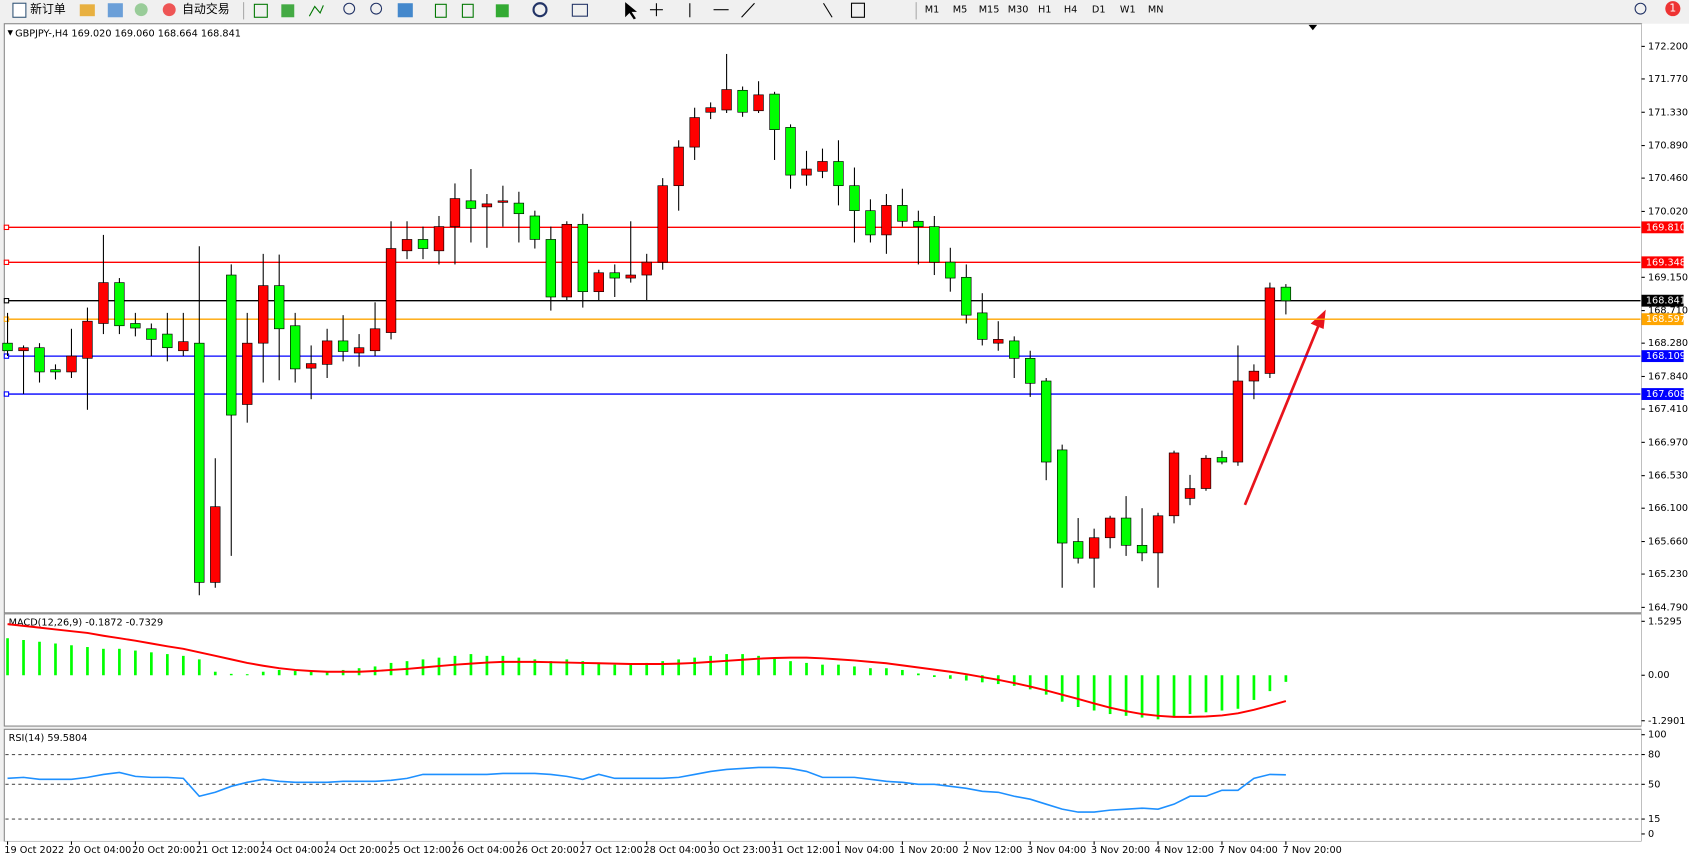  Describe the element at coordinates (579, 10) in the screenshot. I see `template-icon` at that location.